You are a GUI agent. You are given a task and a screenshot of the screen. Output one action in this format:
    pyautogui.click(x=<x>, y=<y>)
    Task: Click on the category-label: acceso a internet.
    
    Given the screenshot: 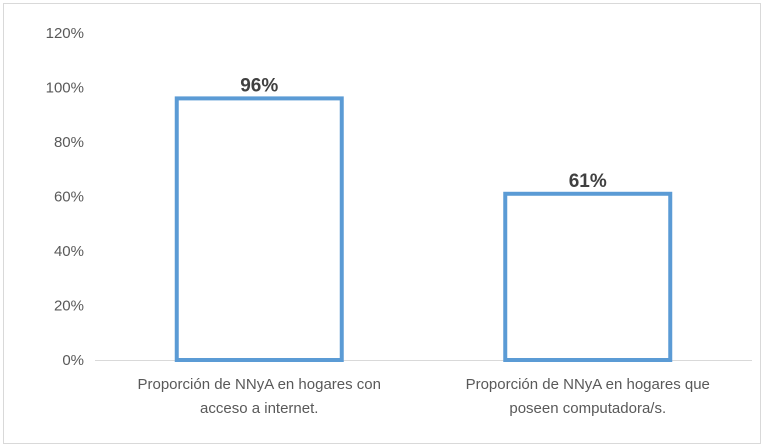 What is the action you would take?
    pyautogui.click(x=259, y=408)
    